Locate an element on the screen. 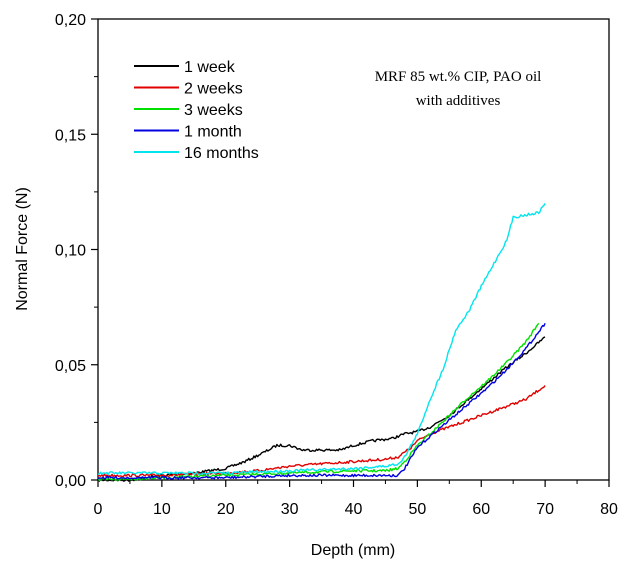 Image resolution: width=625 pixels, height=572 pixels. x-axis-title: Depth (mm) is located at coordinates (353, 550).